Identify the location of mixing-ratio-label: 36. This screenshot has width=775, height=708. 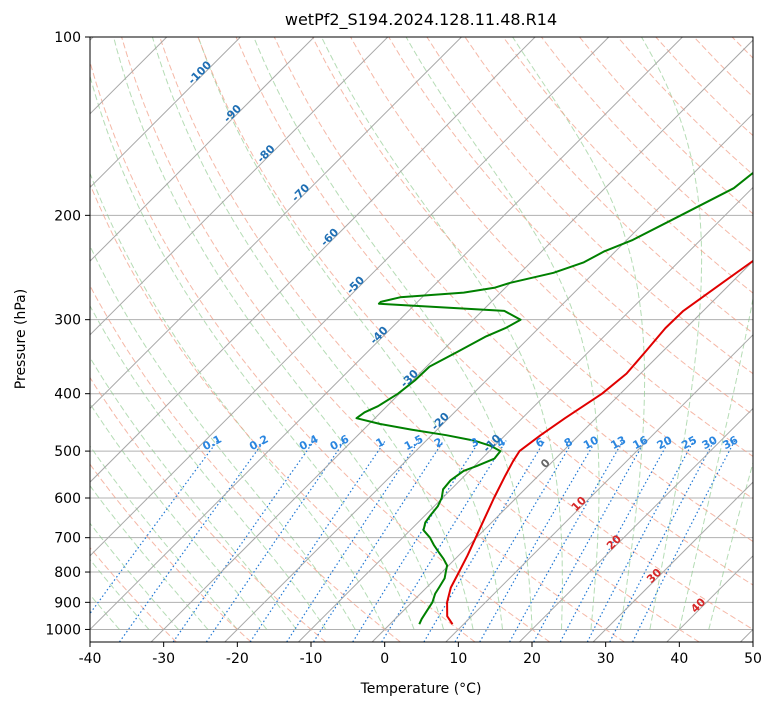
(731, 442).